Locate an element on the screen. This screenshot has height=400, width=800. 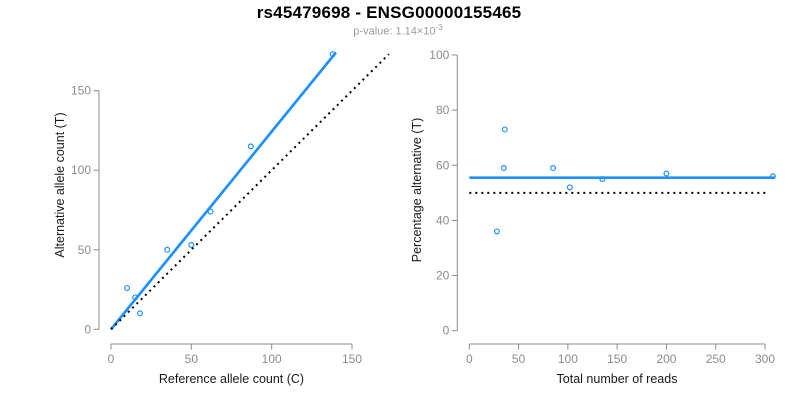
x-tick-label: 300 is located at coordinates (765, 359).